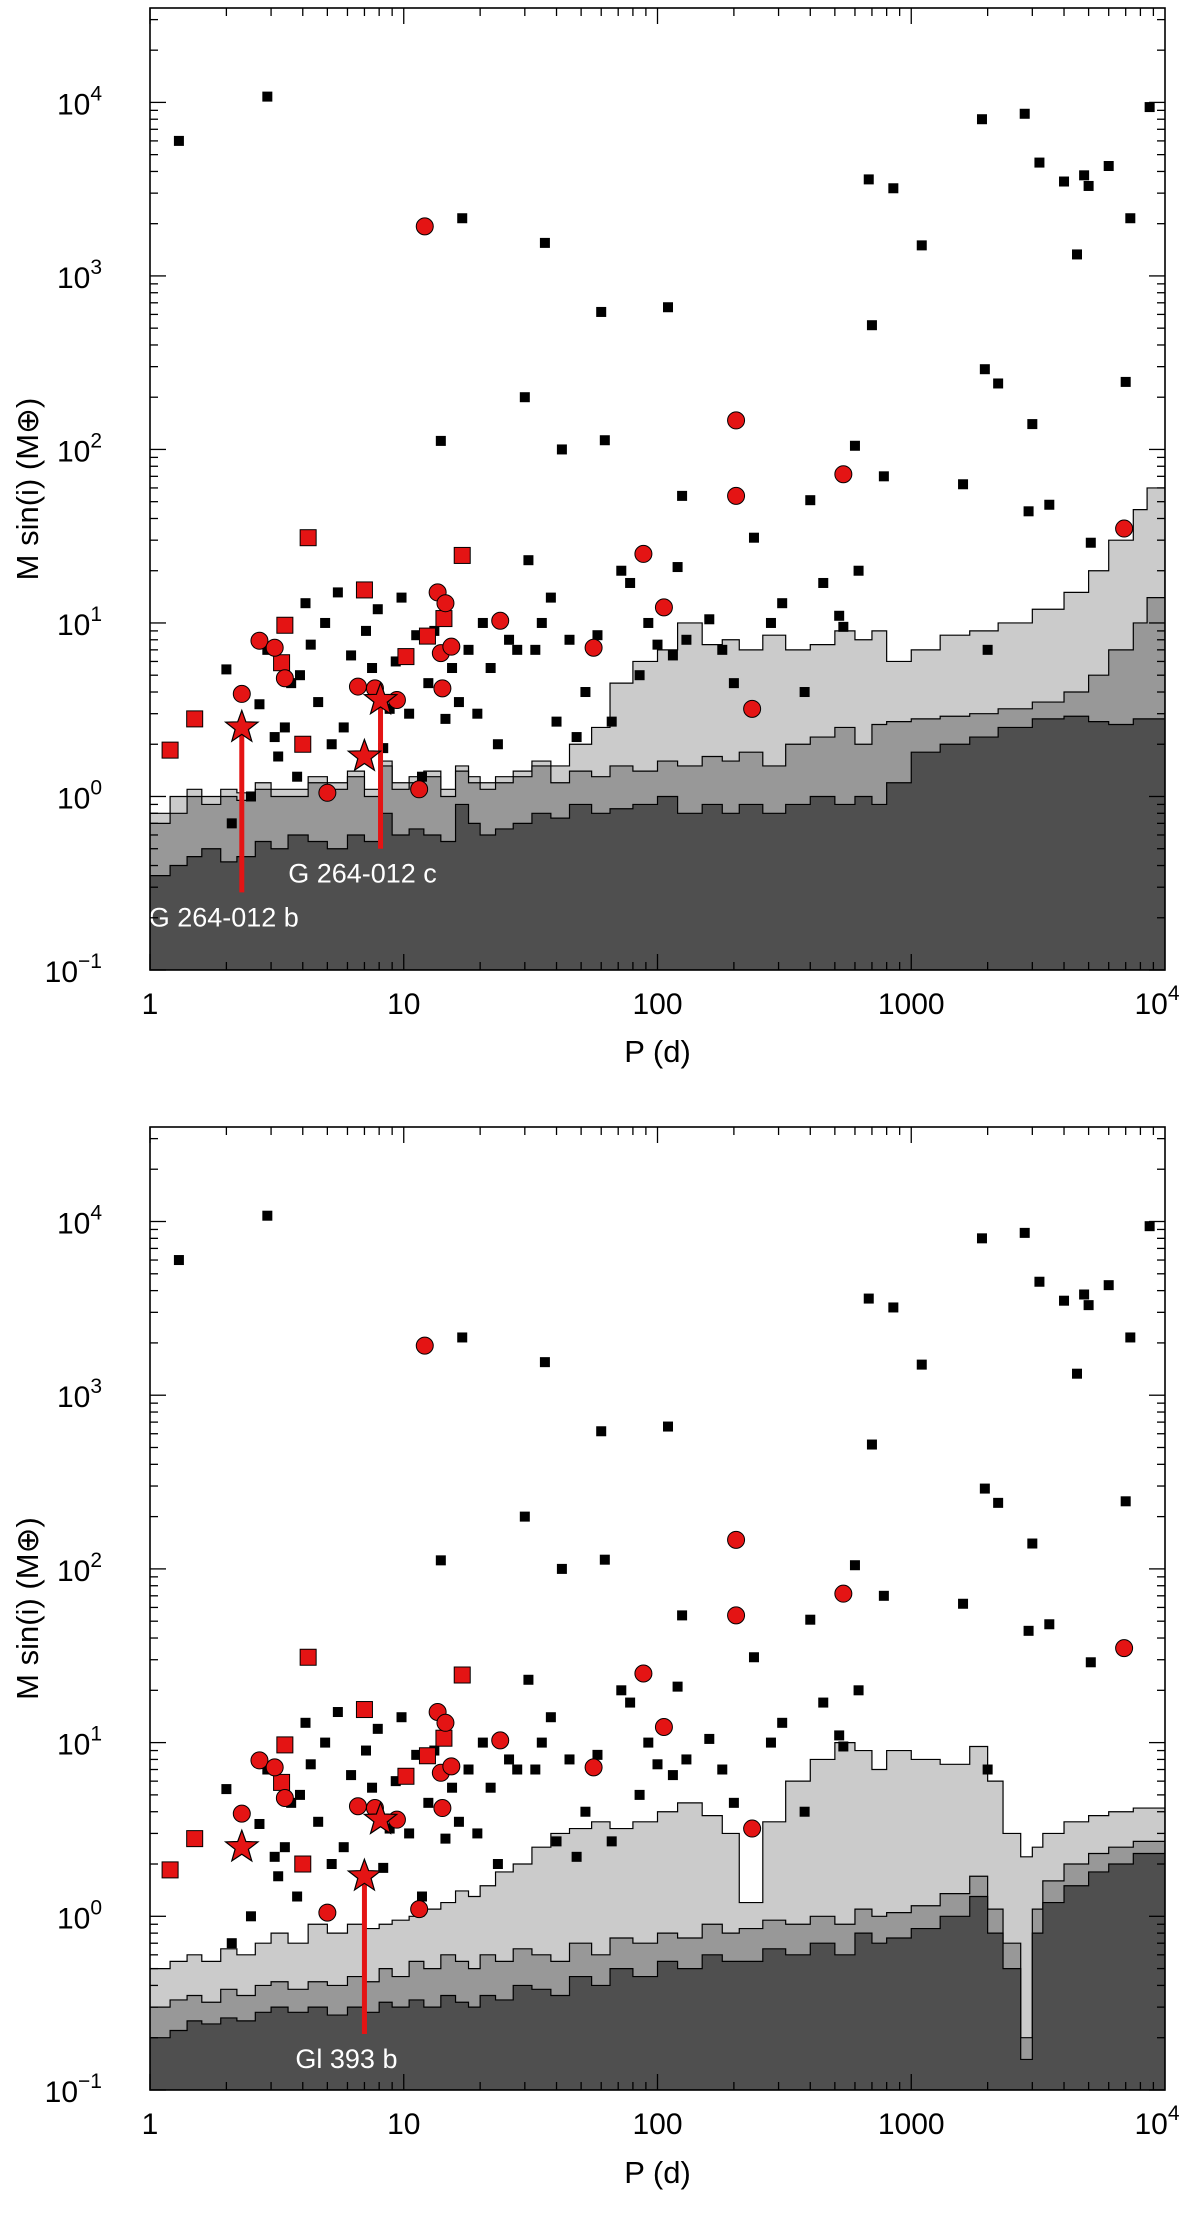 The height and width of the screenshot is (2227, 1200). Describe the element at coordinates (657, 2172) in the screenshot. I see `x-axis-label: P (d)` at that location.